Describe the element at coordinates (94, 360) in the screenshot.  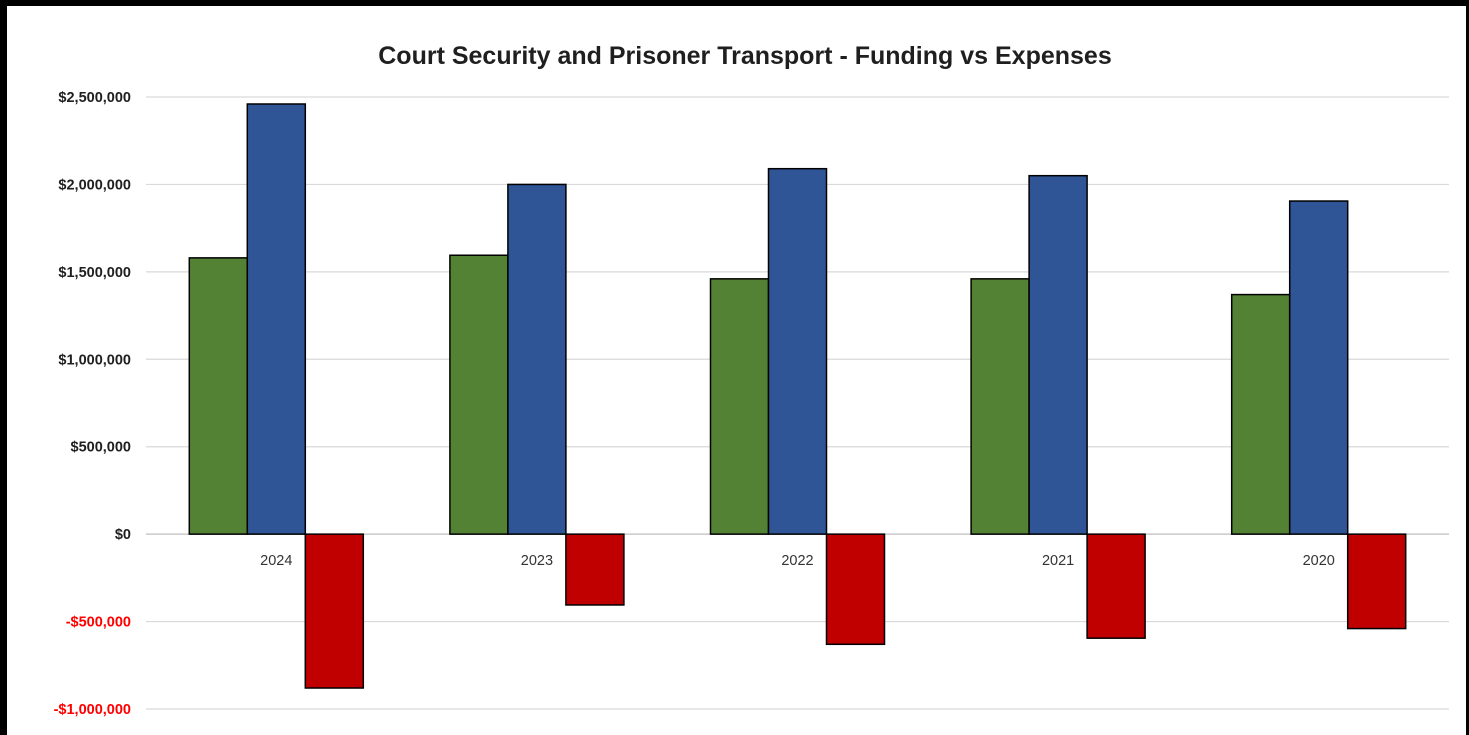
I see `y-tick-label: $1,000,000` at that location.